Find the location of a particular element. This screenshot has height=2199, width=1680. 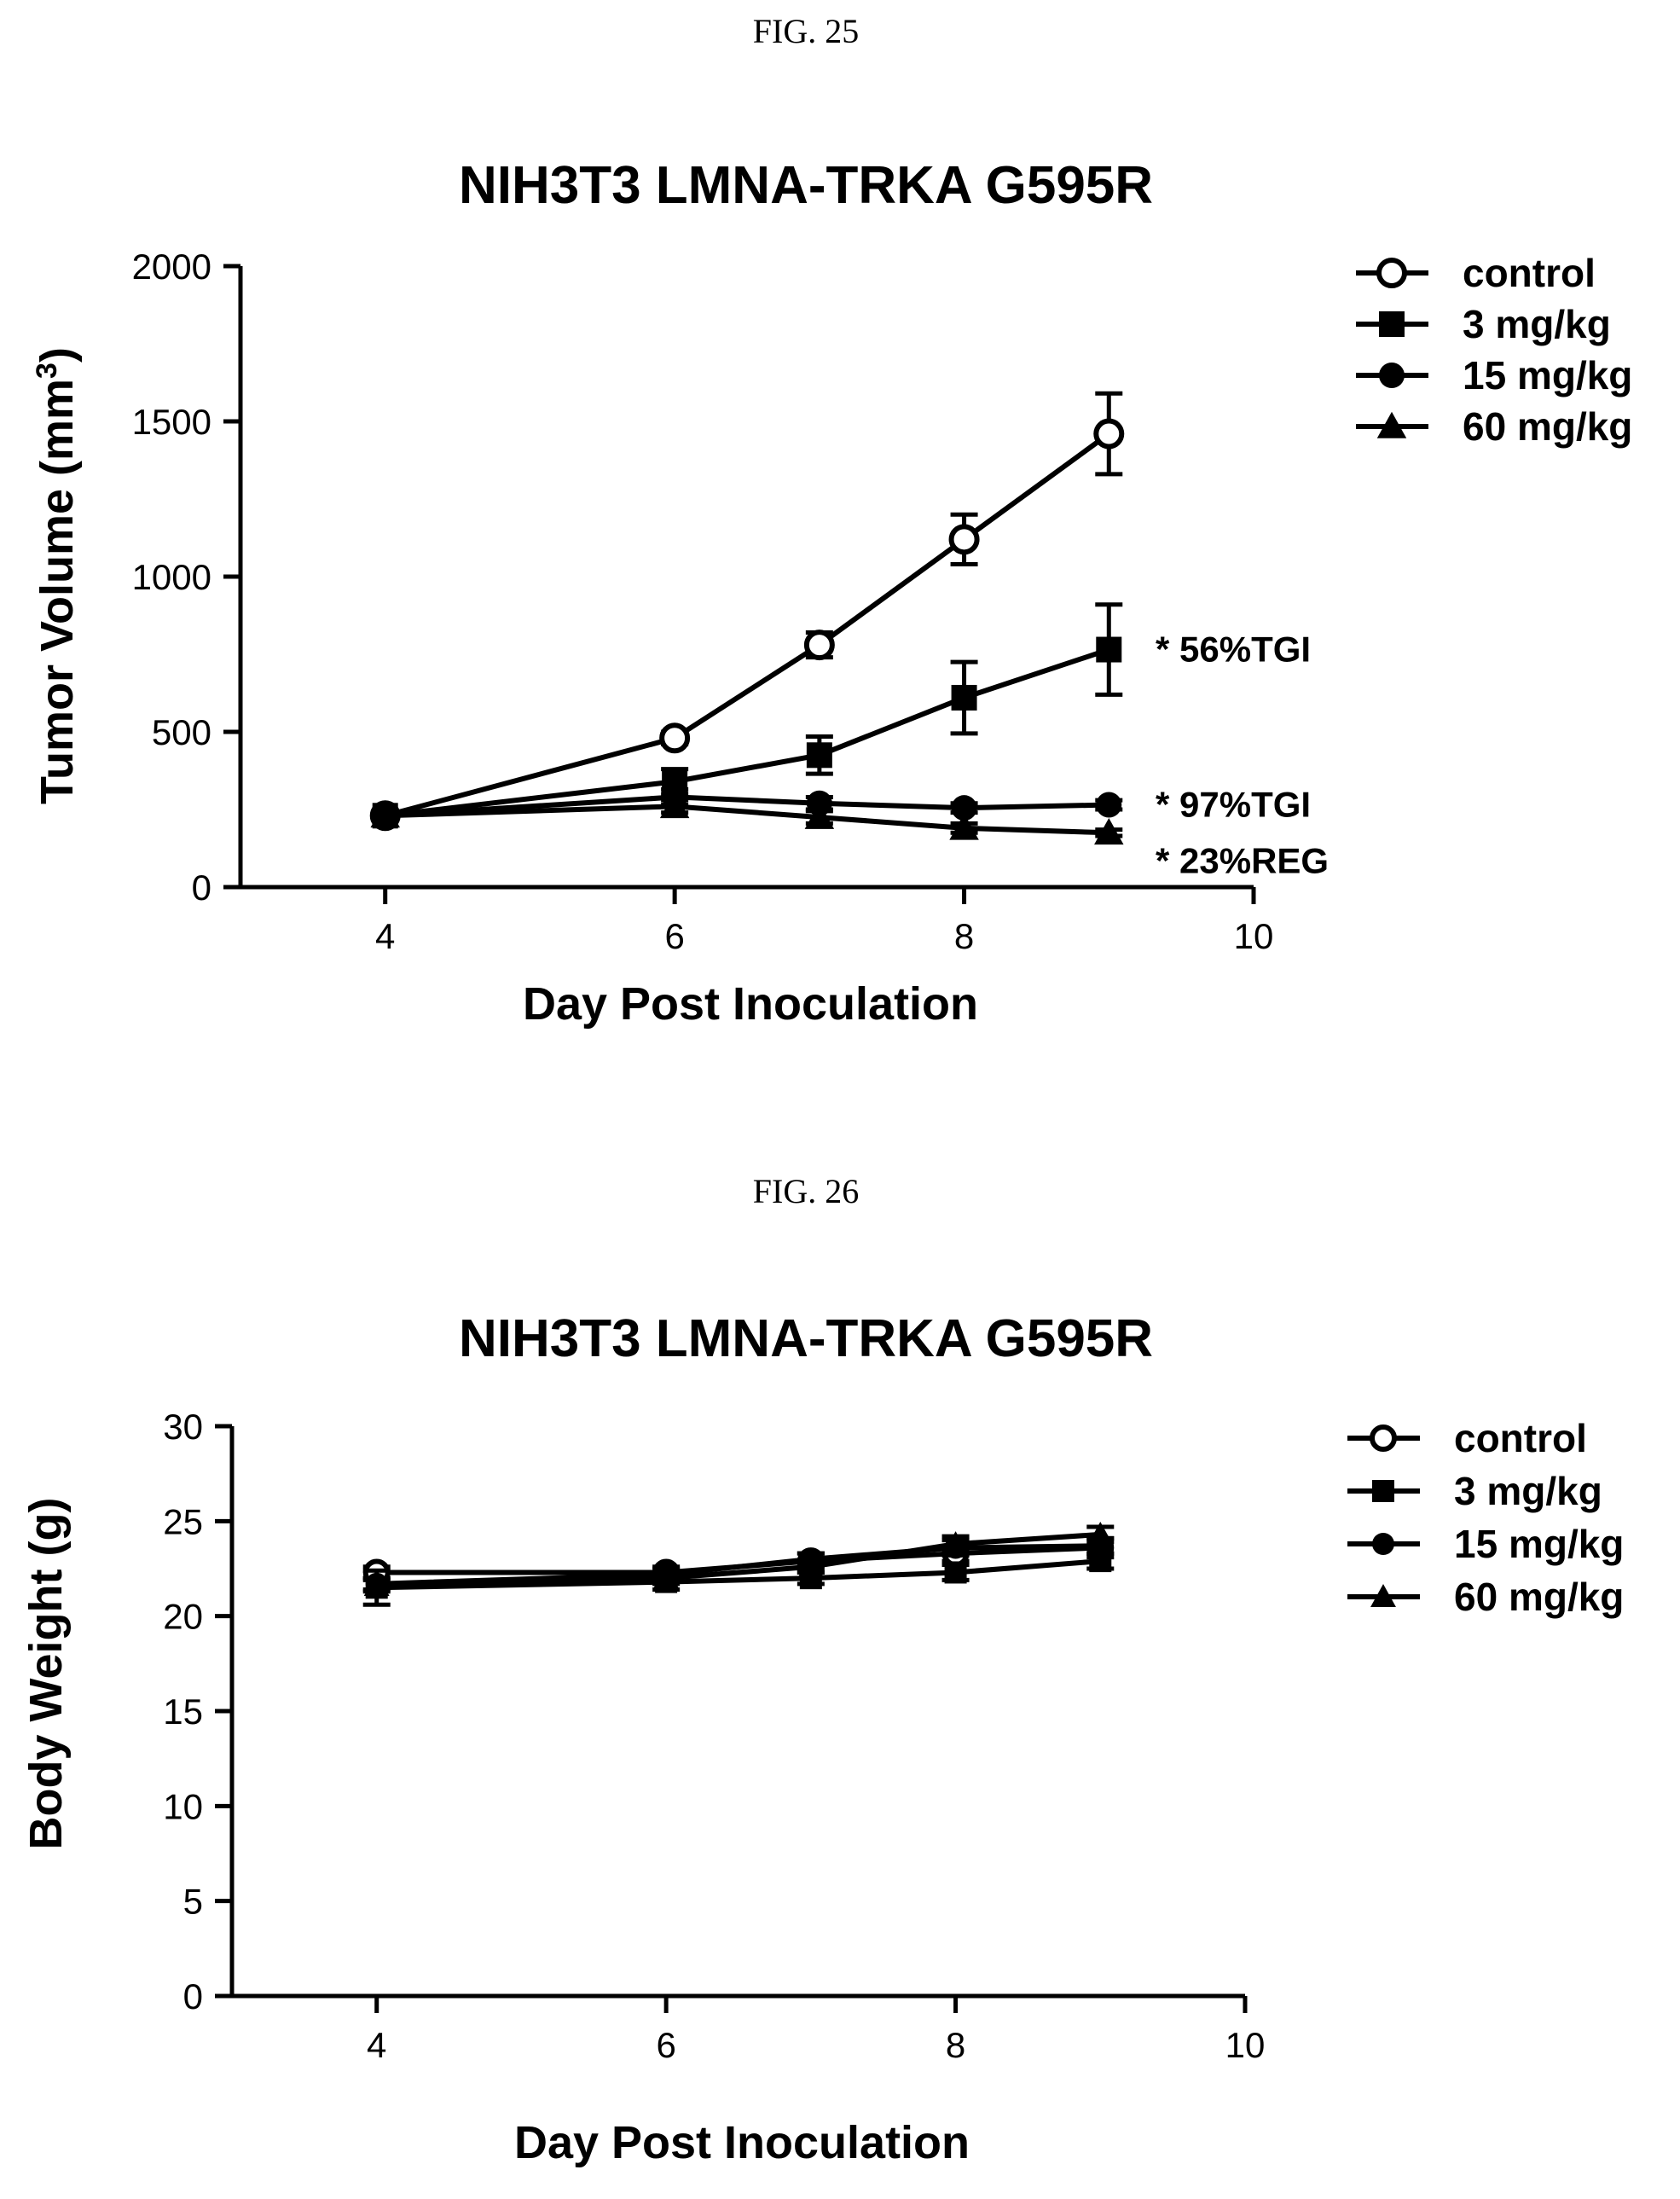

y-tick-label: 25 is located at coordinates (183, 1521).